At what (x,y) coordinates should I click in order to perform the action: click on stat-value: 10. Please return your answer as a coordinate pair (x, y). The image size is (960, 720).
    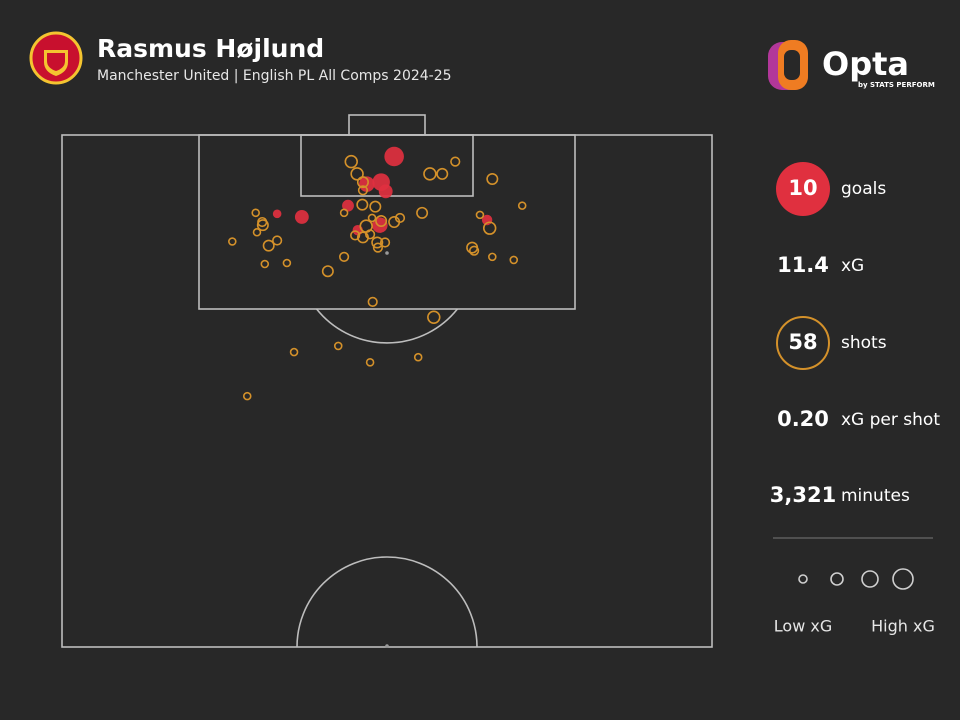
    Looking at the image, I should click on (802, 188).